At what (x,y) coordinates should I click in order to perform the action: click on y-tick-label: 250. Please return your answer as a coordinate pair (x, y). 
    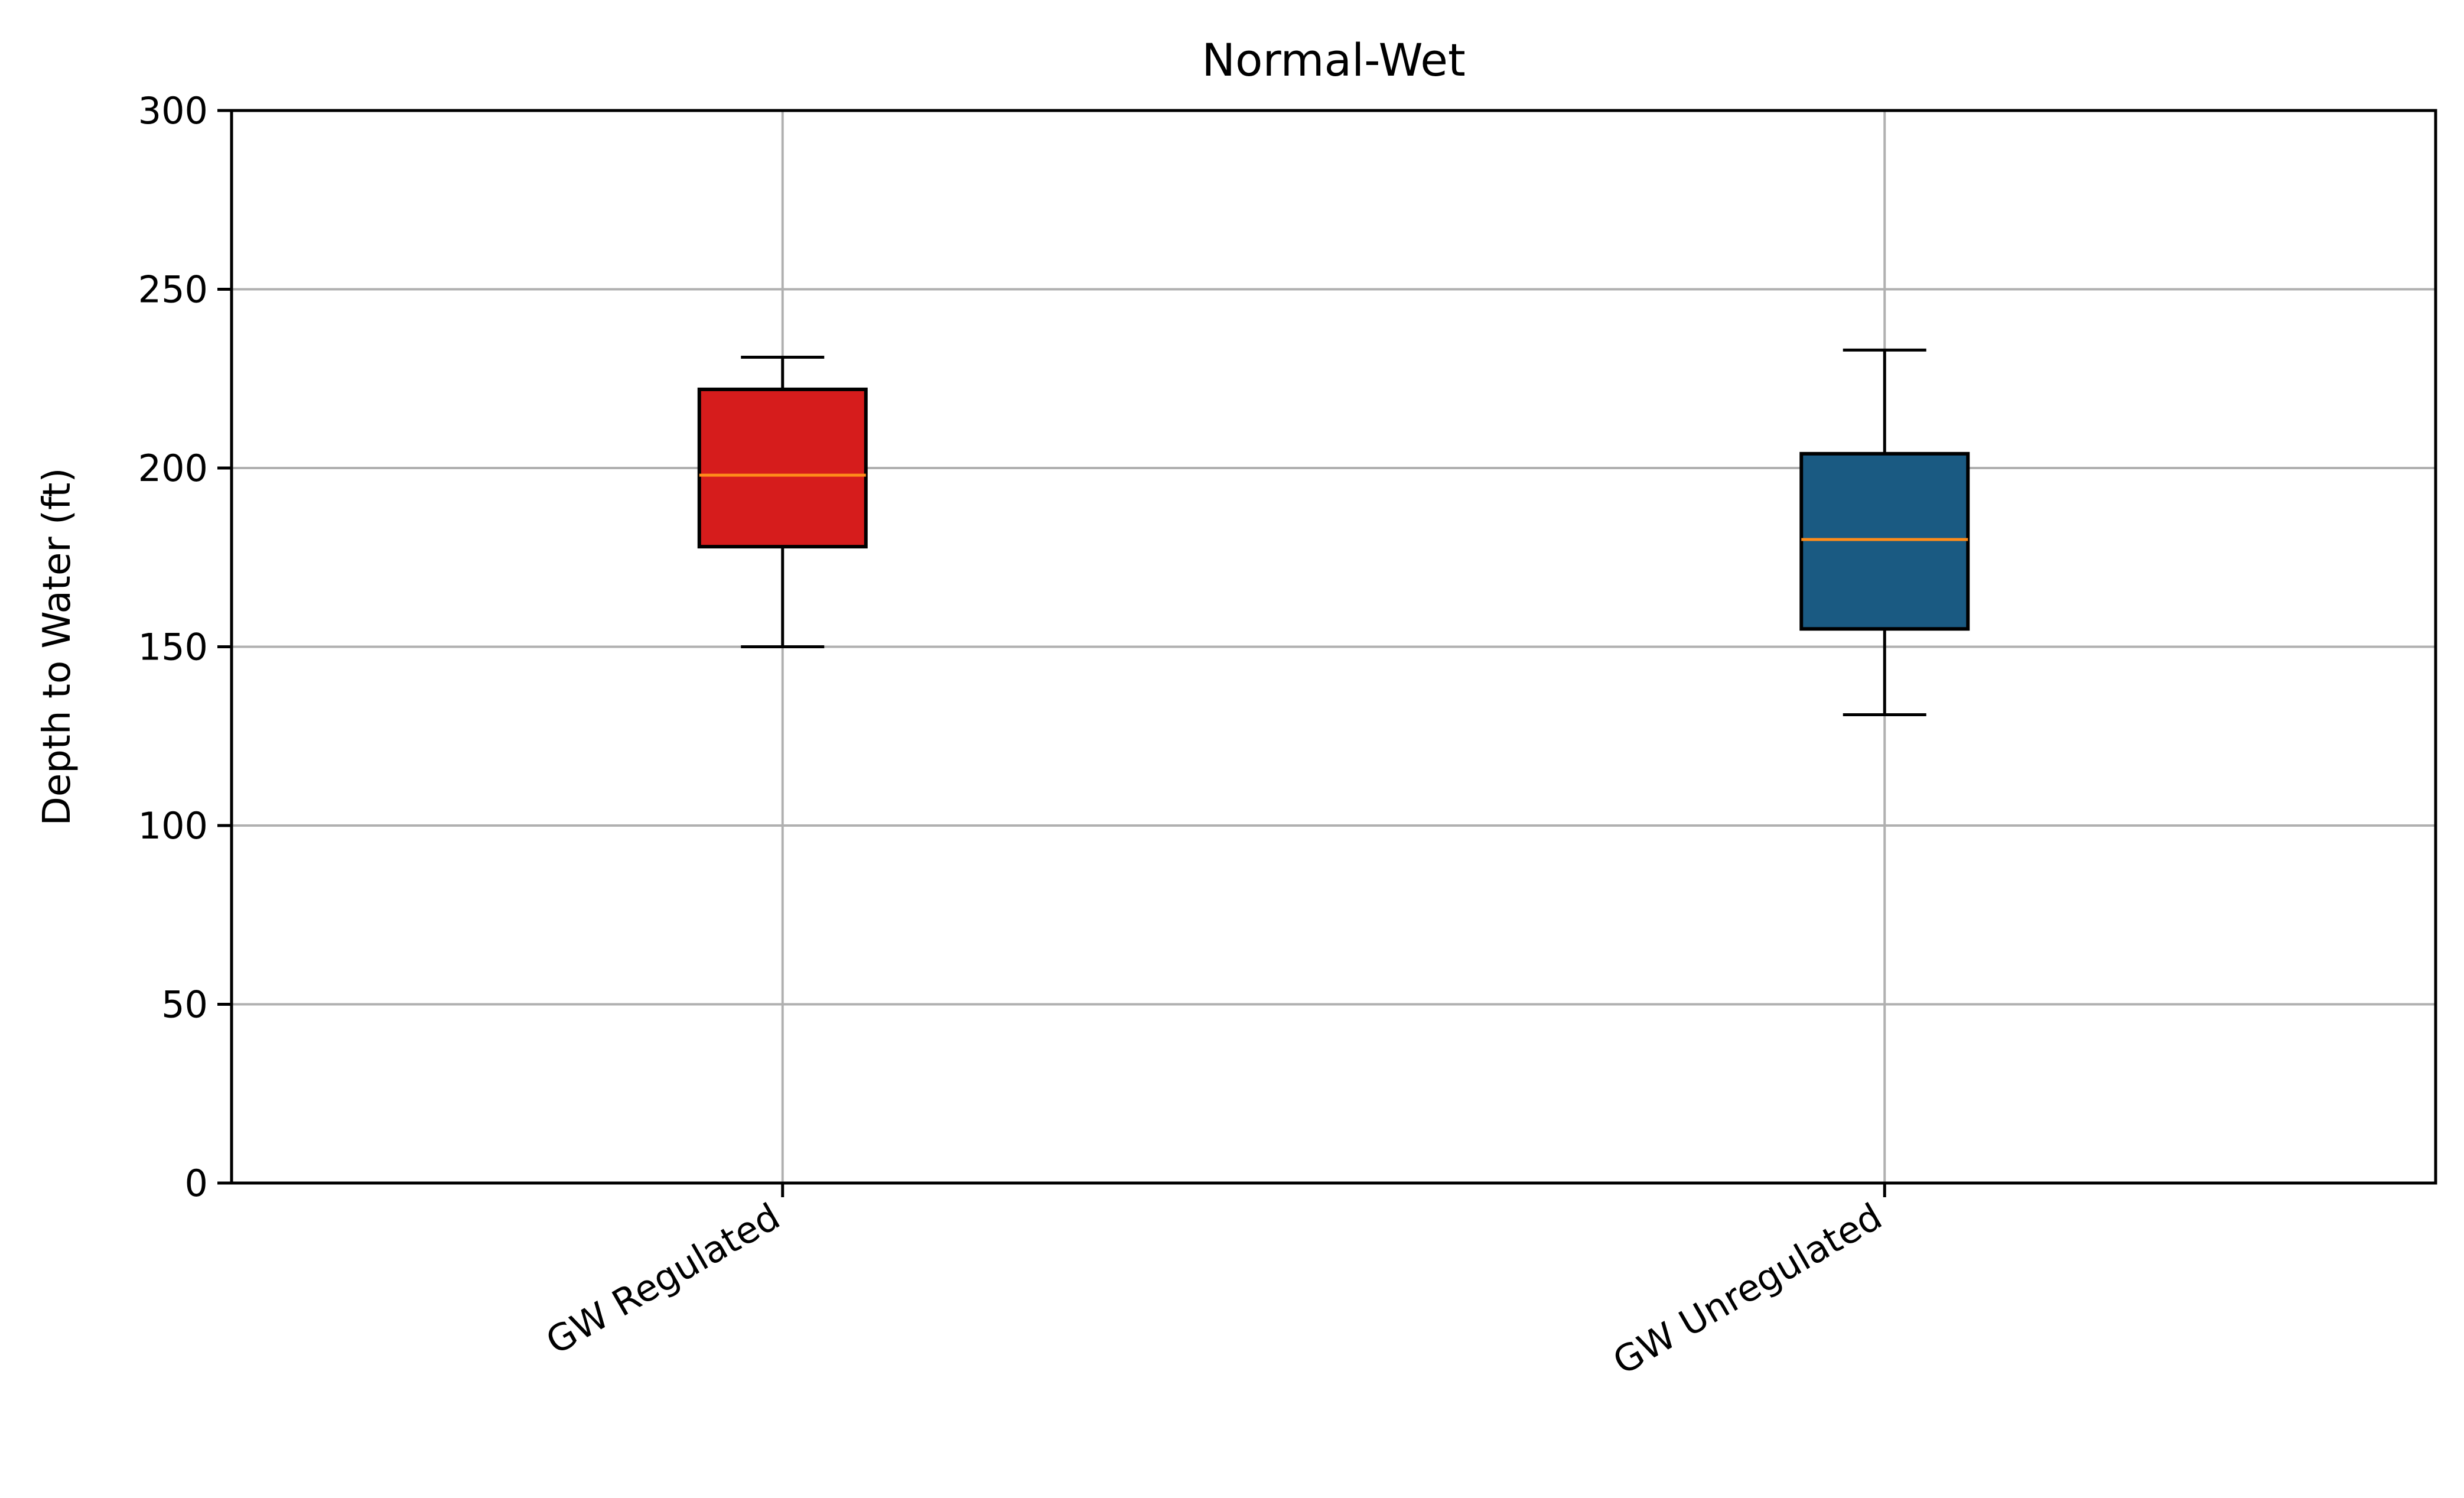
    Looking at the image, I should click on (173, 289).